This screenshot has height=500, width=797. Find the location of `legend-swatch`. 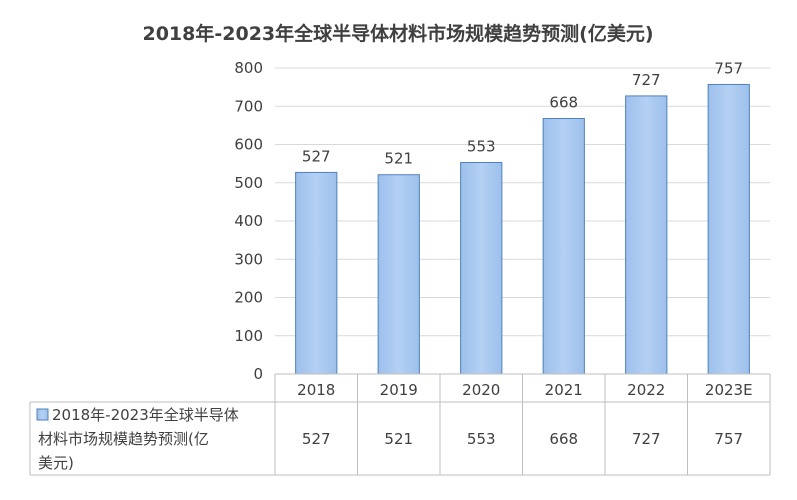

legend-swatch is located at coordinates (42, 414).